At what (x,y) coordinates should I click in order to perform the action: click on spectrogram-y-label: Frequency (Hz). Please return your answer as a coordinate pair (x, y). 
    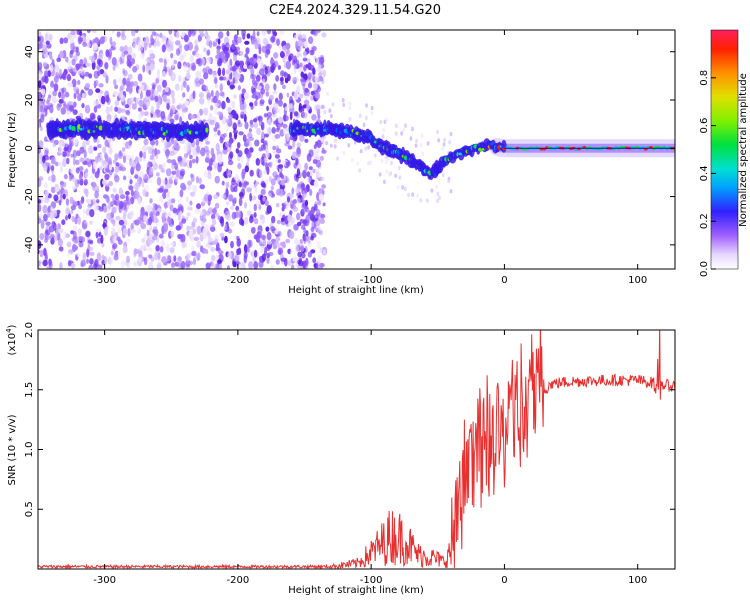
    Looking at the image, I should click on (12, 150).